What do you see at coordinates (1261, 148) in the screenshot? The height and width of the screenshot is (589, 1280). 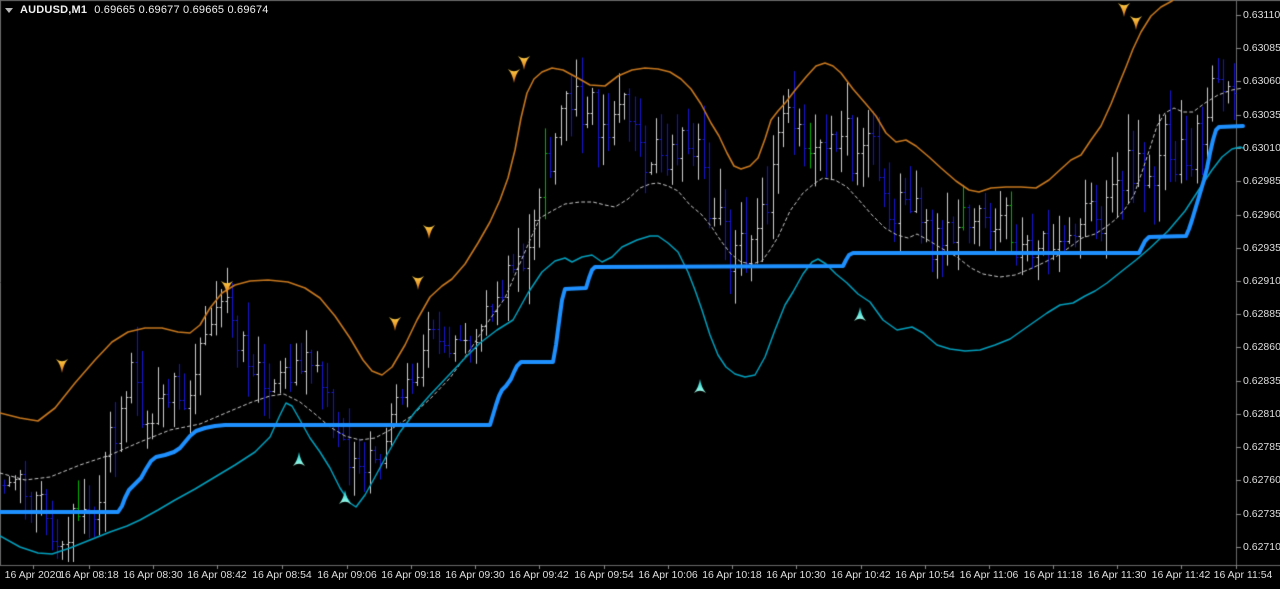 I see `price-tick-label: 0.63010` at bounding box center [1261, 148].